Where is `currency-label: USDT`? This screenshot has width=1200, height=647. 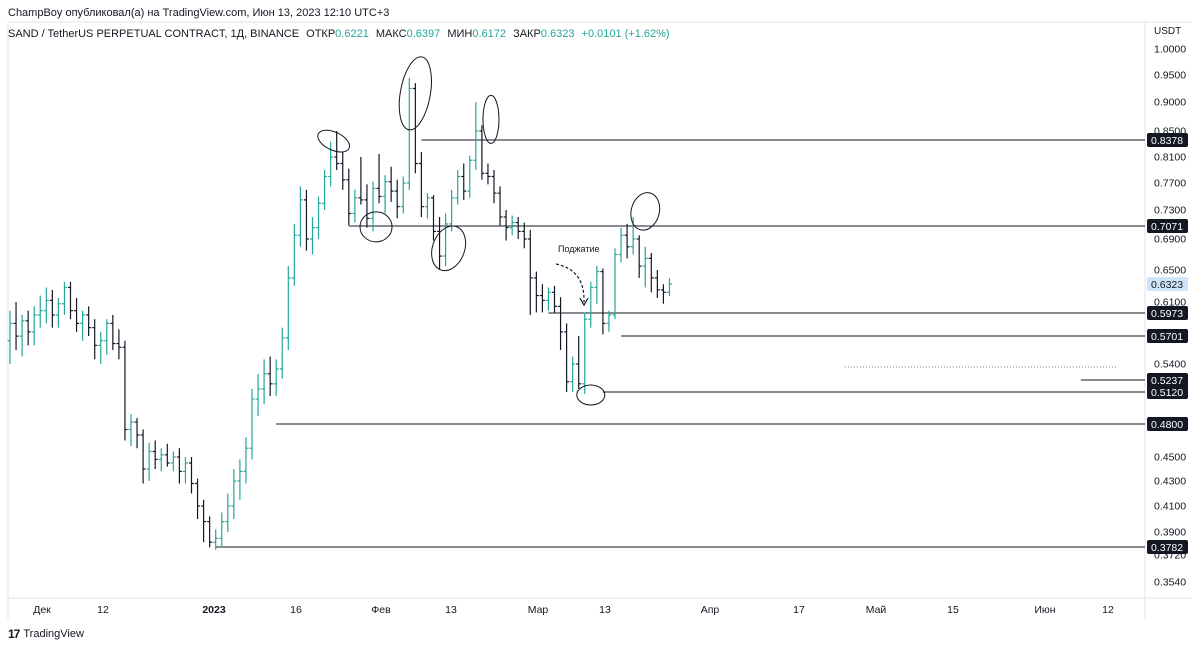
currency-label: USDT is located at coordinates (1167, 31).